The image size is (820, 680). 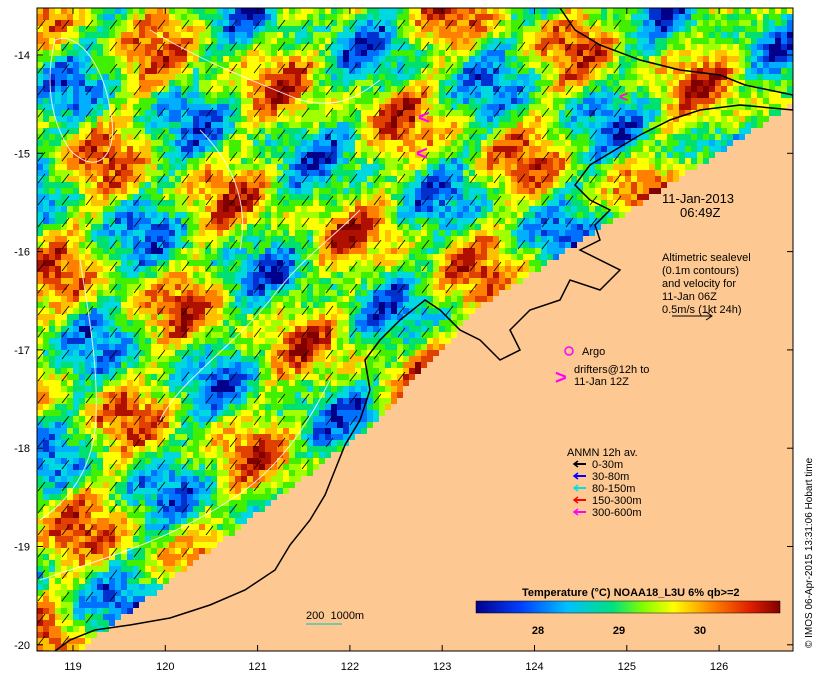 What do you see at coordinates (607, 465) in the screenshot?
I see `anmn-item-label: 0-30m` at bounding box center [607, 465].